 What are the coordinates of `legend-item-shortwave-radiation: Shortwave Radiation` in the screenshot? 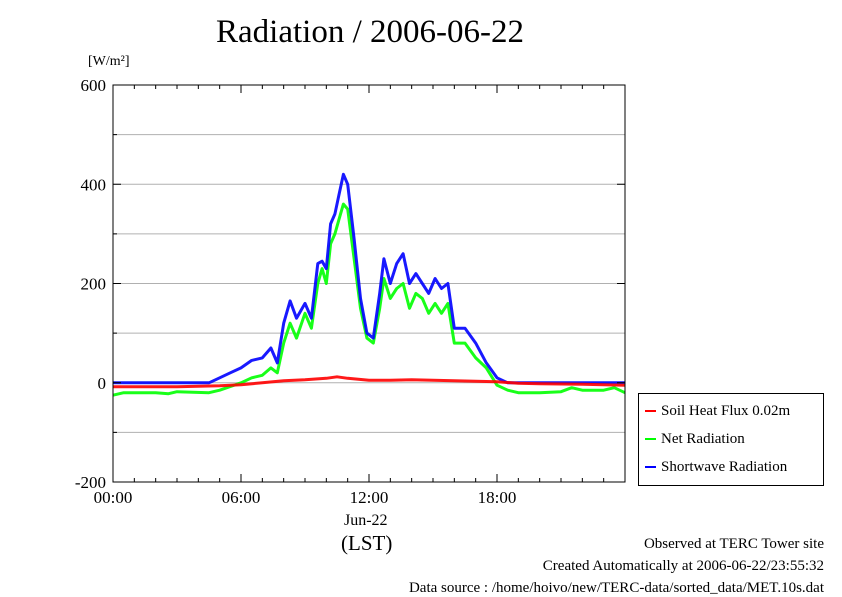 It's located at (716, 467).